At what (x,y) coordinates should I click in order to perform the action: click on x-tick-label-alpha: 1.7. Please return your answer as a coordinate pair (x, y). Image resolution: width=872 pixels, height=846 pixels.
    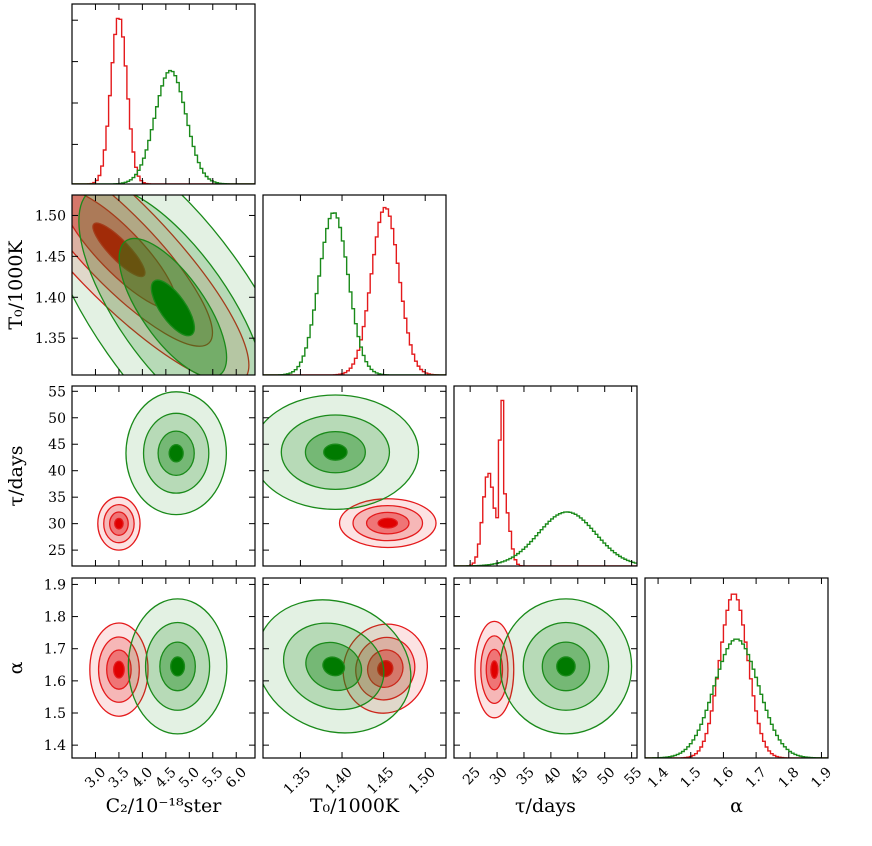
    Looking at the image, I should click on (756, 777).